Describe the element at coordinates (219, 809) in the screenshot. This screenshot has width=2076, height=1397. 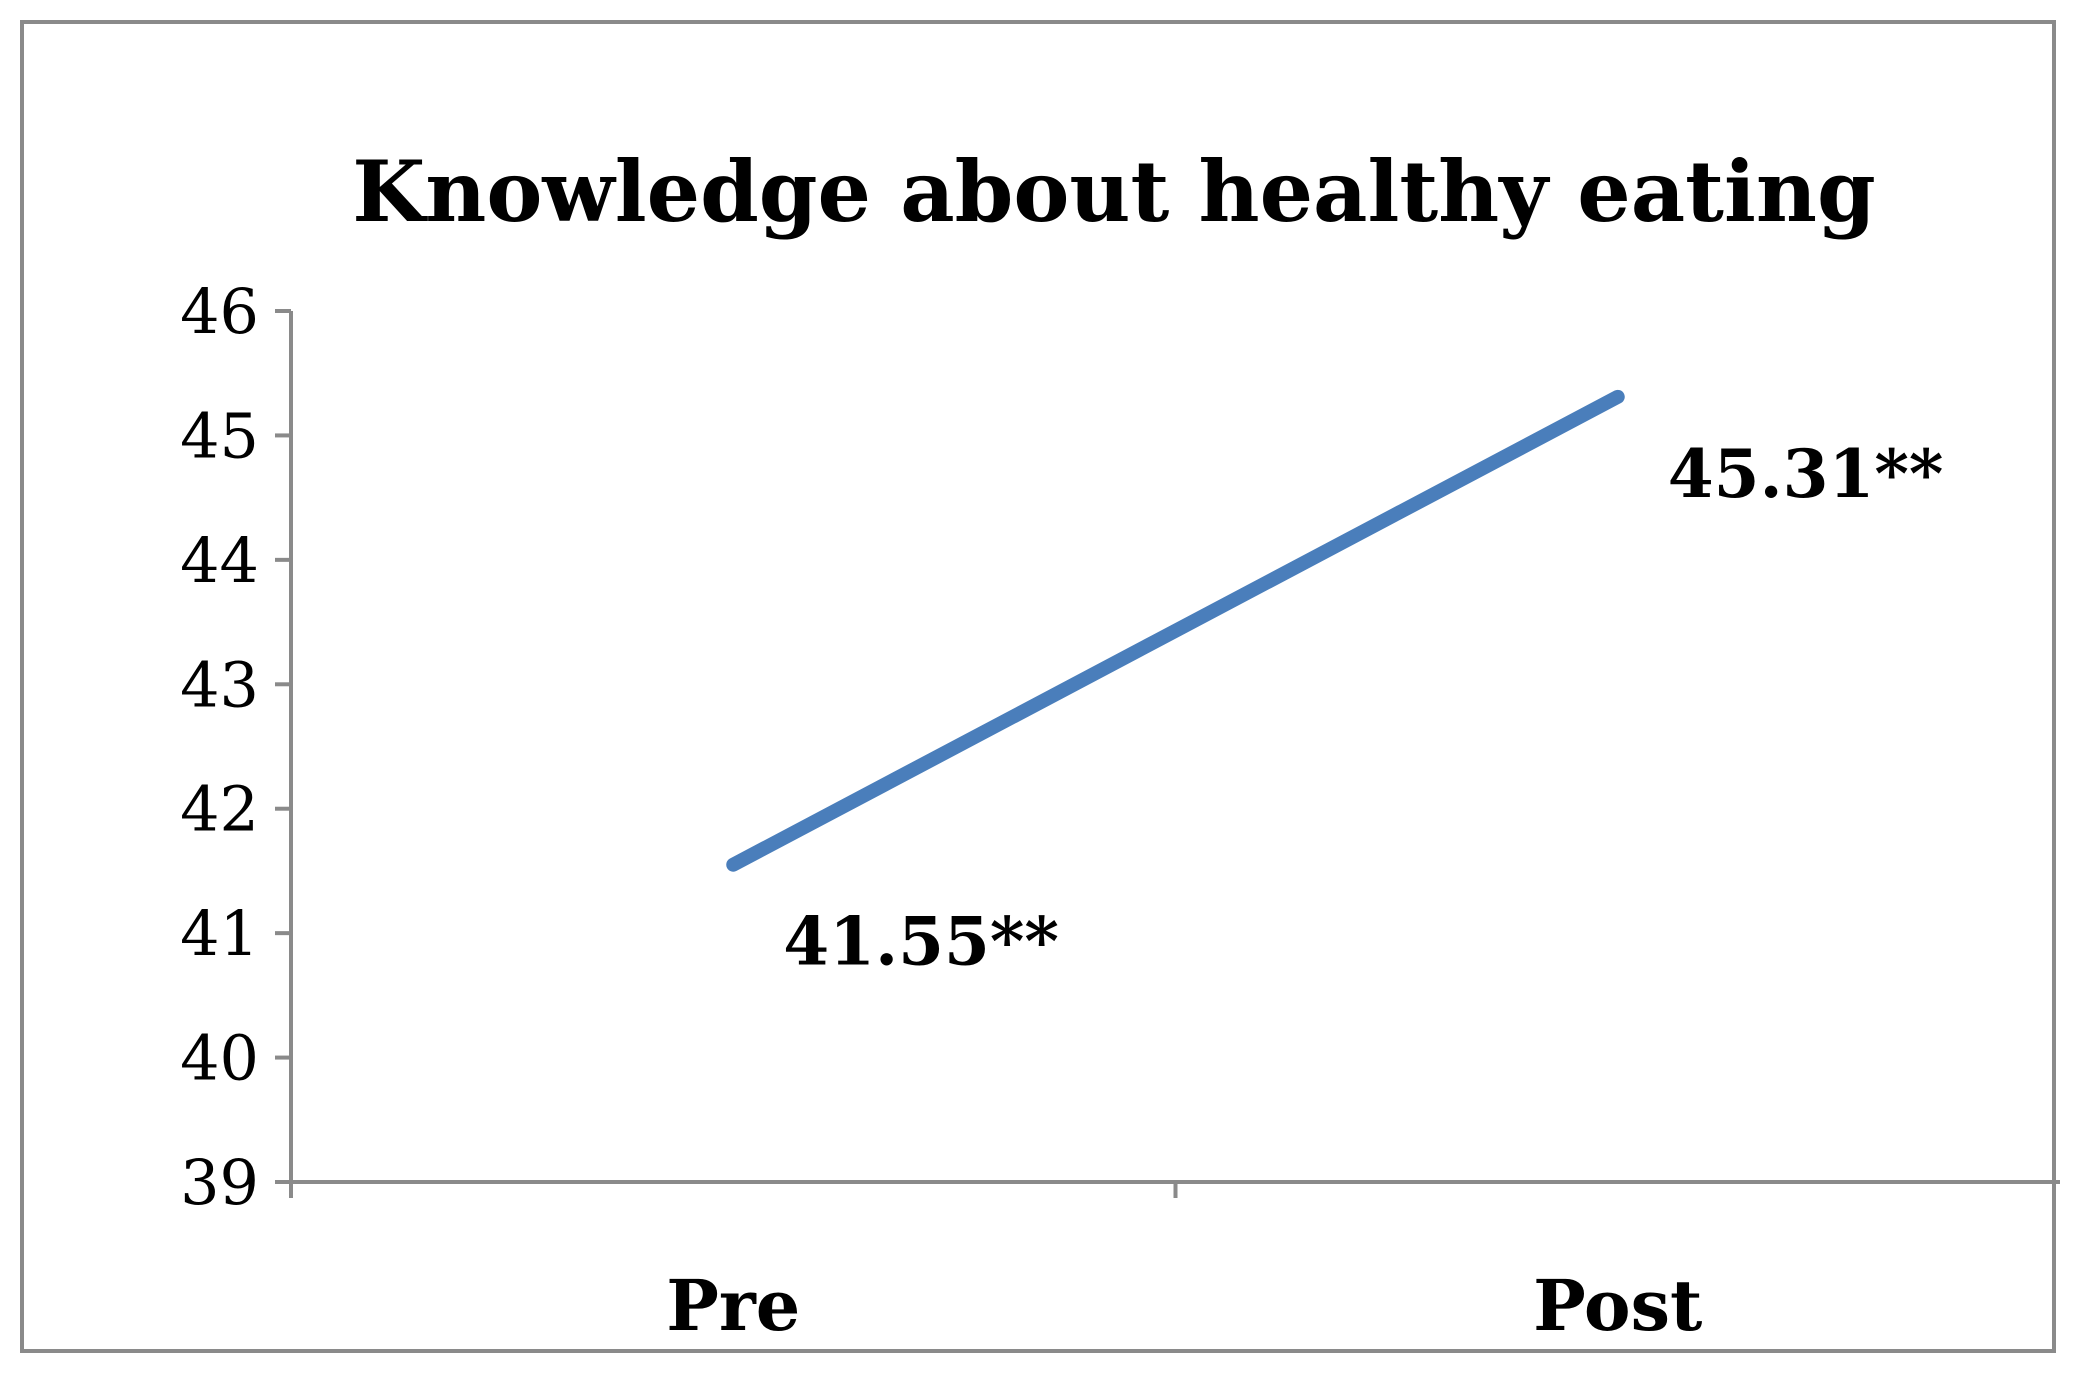
I see `y-tick-label: 42` at that location.